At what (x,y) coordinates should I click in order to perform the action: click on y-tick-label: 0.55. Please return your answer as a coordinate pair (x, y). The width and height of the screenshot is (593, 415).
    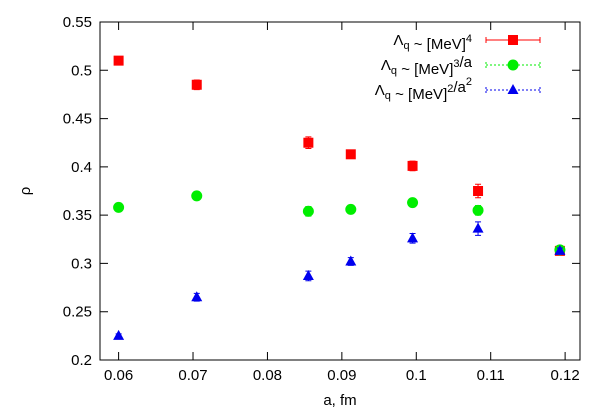
    Looking at the image, I should click on (77, 22).